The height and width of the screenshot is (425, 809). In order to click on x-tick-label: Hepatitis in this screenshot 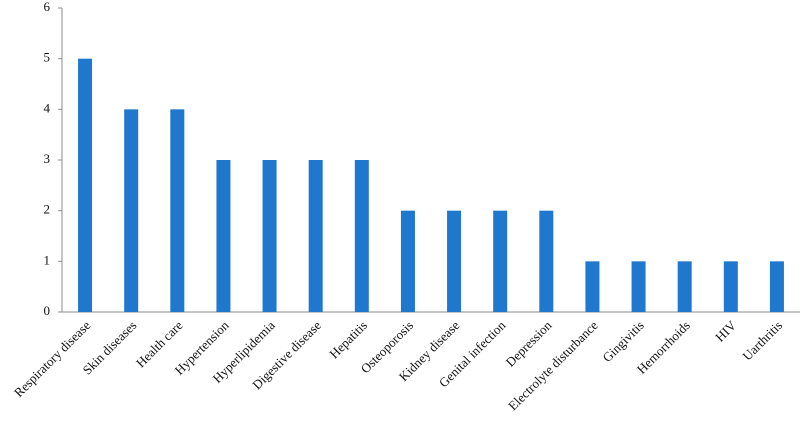, I will do `click(348, 340)`.